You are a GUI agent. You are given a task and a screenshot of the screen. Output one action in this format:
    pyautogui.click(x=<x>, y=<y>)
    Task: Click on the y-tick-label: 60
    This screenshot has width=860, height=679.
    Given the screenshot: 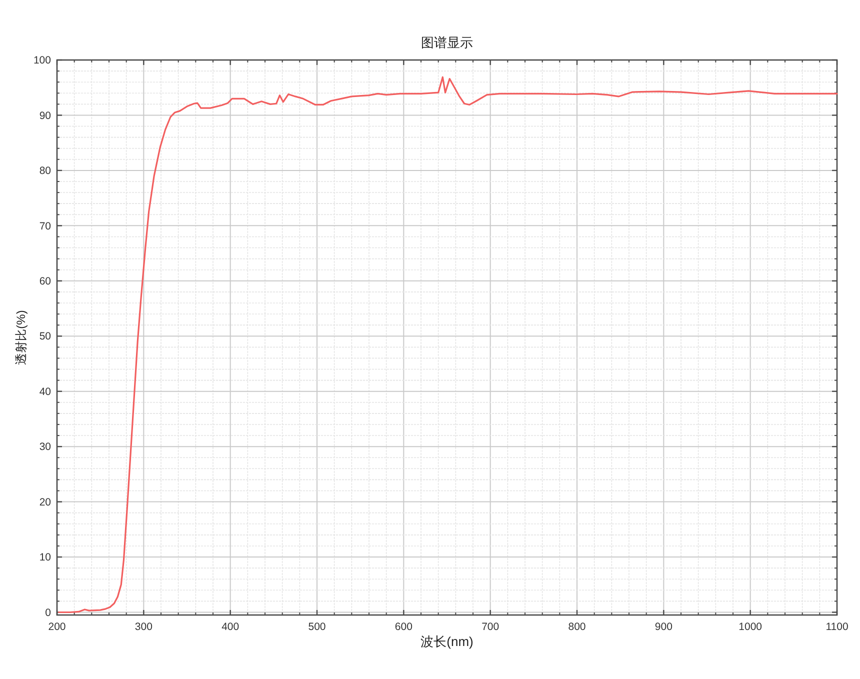 What is the action you would take?
    pyautogui.click(x=45, y=281)
    